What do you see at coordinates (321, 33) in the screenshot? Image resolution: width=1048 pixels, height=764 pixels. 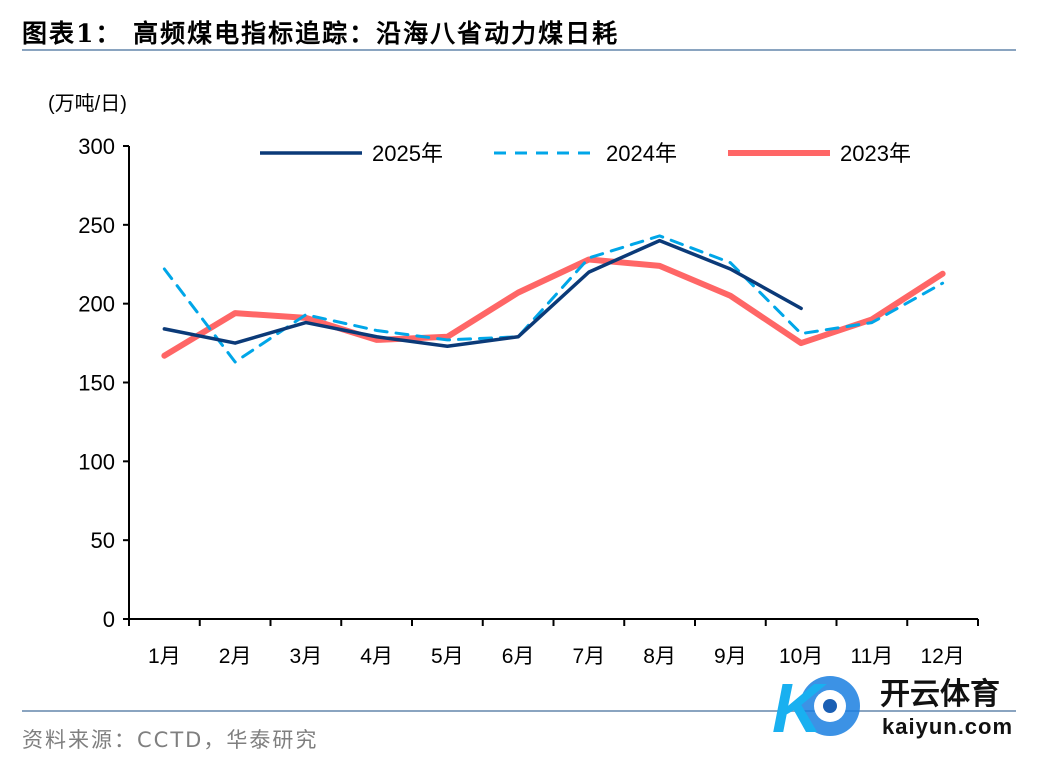 I see `chart-title: 图表1： 高频煤电指标追踪：沿海八省动力煤日耗` at bounding box center [321, 33].